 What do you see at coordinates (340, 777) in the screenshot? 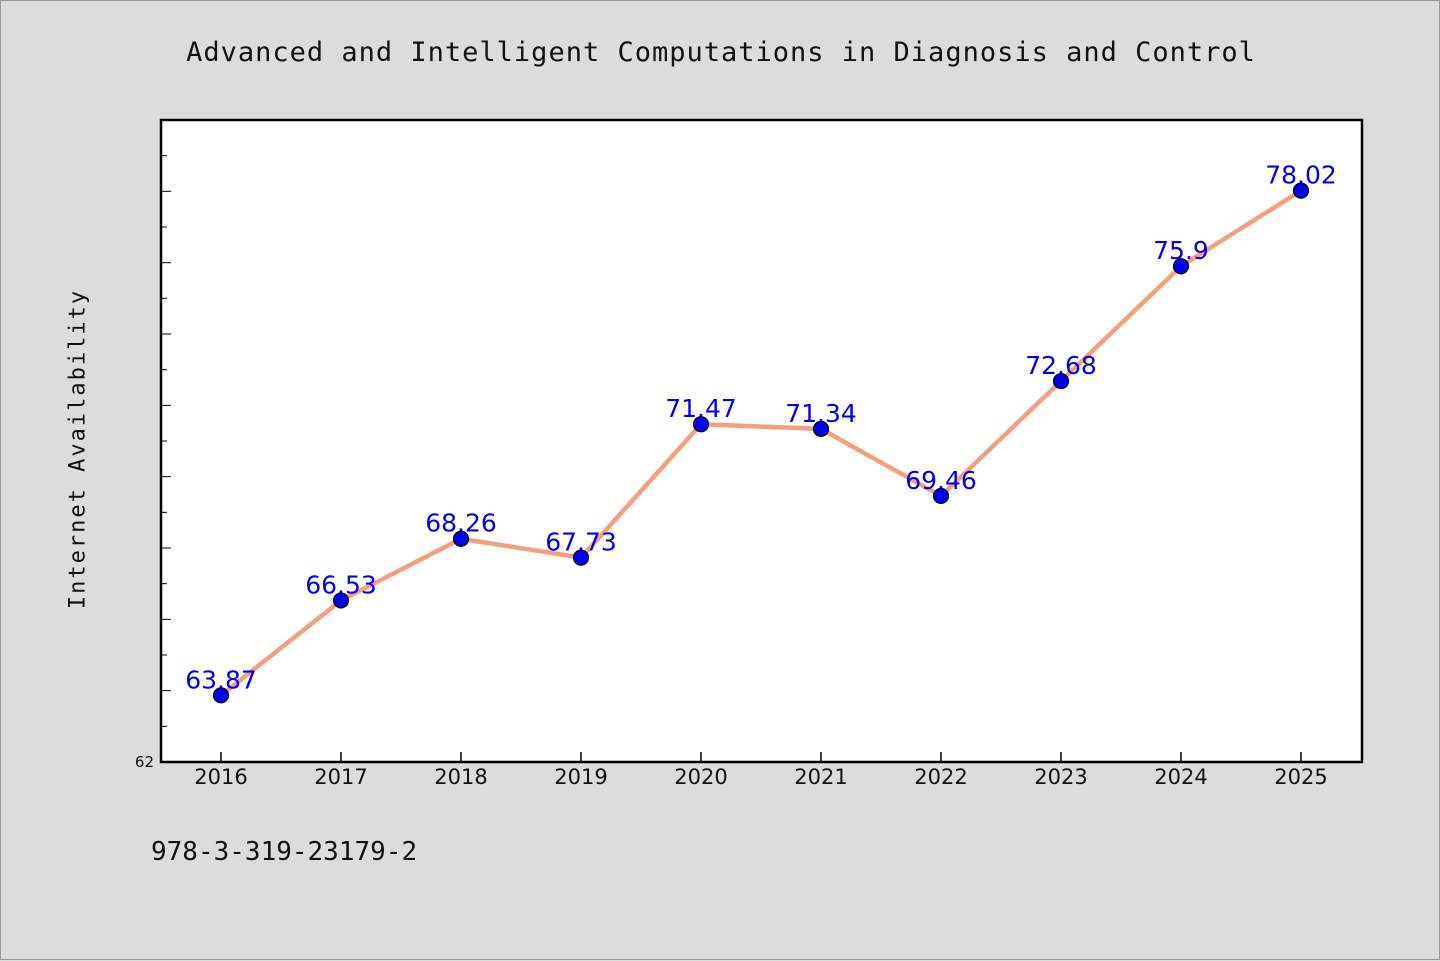
I see `x-tick-label: 2017` at bounding box center [340, 777].